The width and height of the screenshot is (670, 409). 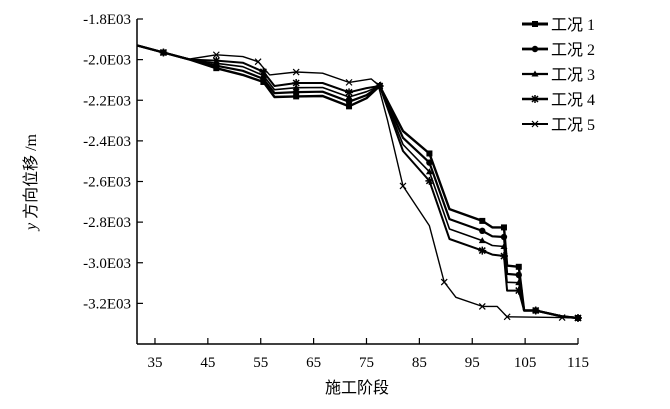 What do you see at coordinates (107, 264) in the screenshot?
I see `y-tick-label: -3.0E03` at bounding box center [107, 264].